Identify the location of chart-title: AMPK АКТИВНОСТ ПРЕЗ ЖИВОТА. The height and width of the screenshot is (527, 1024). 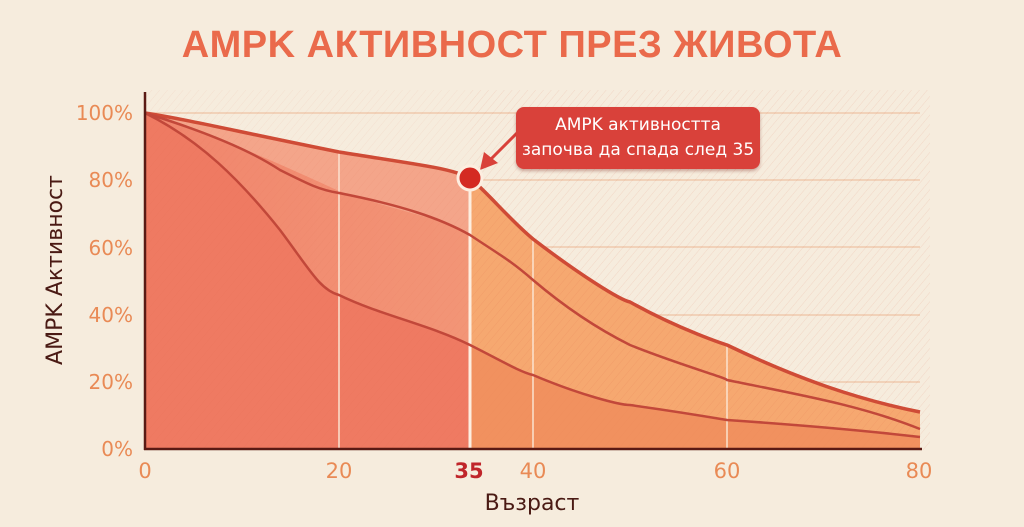
(512, 45).